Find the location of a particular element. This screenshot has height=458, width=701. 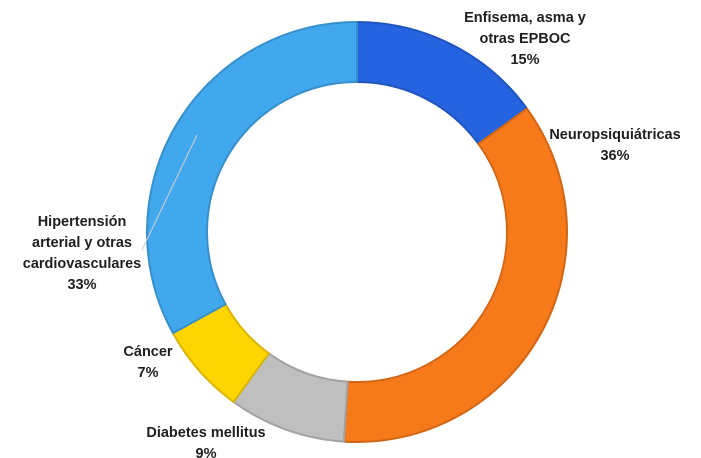

label-text-enfisema: Enfisema, asma y is located at coordinates (525, 18).